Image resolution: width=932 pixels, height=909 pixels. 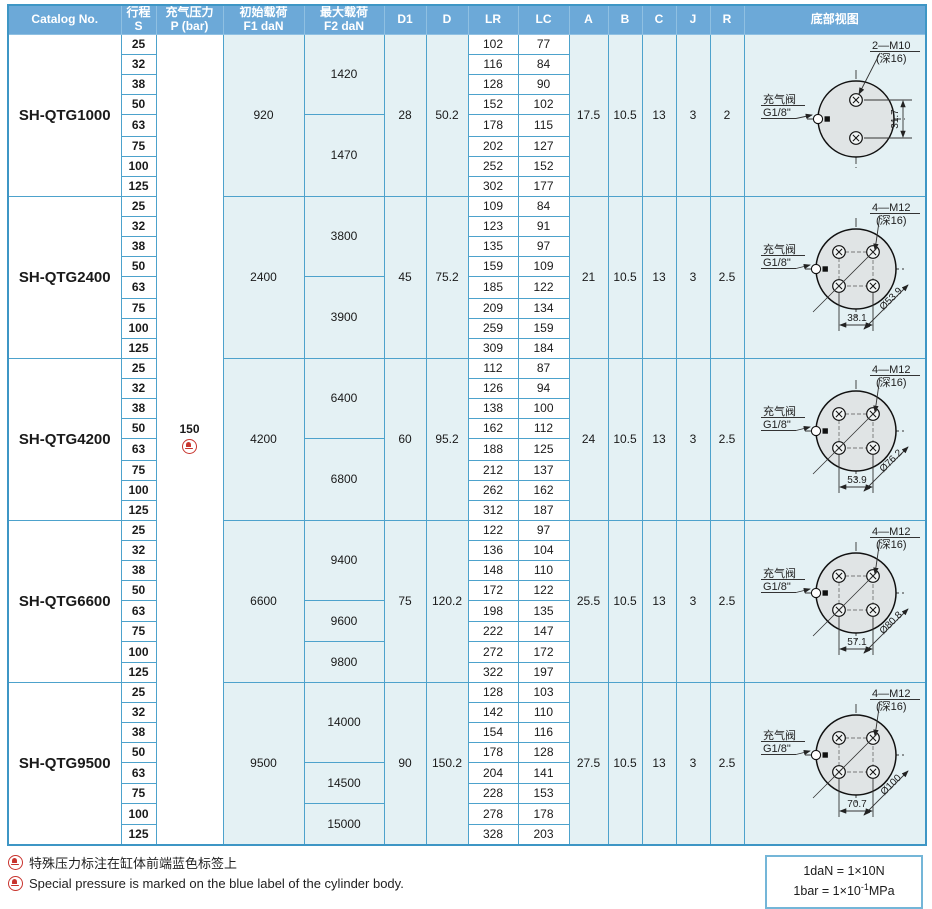 What do you see at coordinates (543, 470) in the screenshot?
I see `lc-value: 137` at bounding box center [543, 470].